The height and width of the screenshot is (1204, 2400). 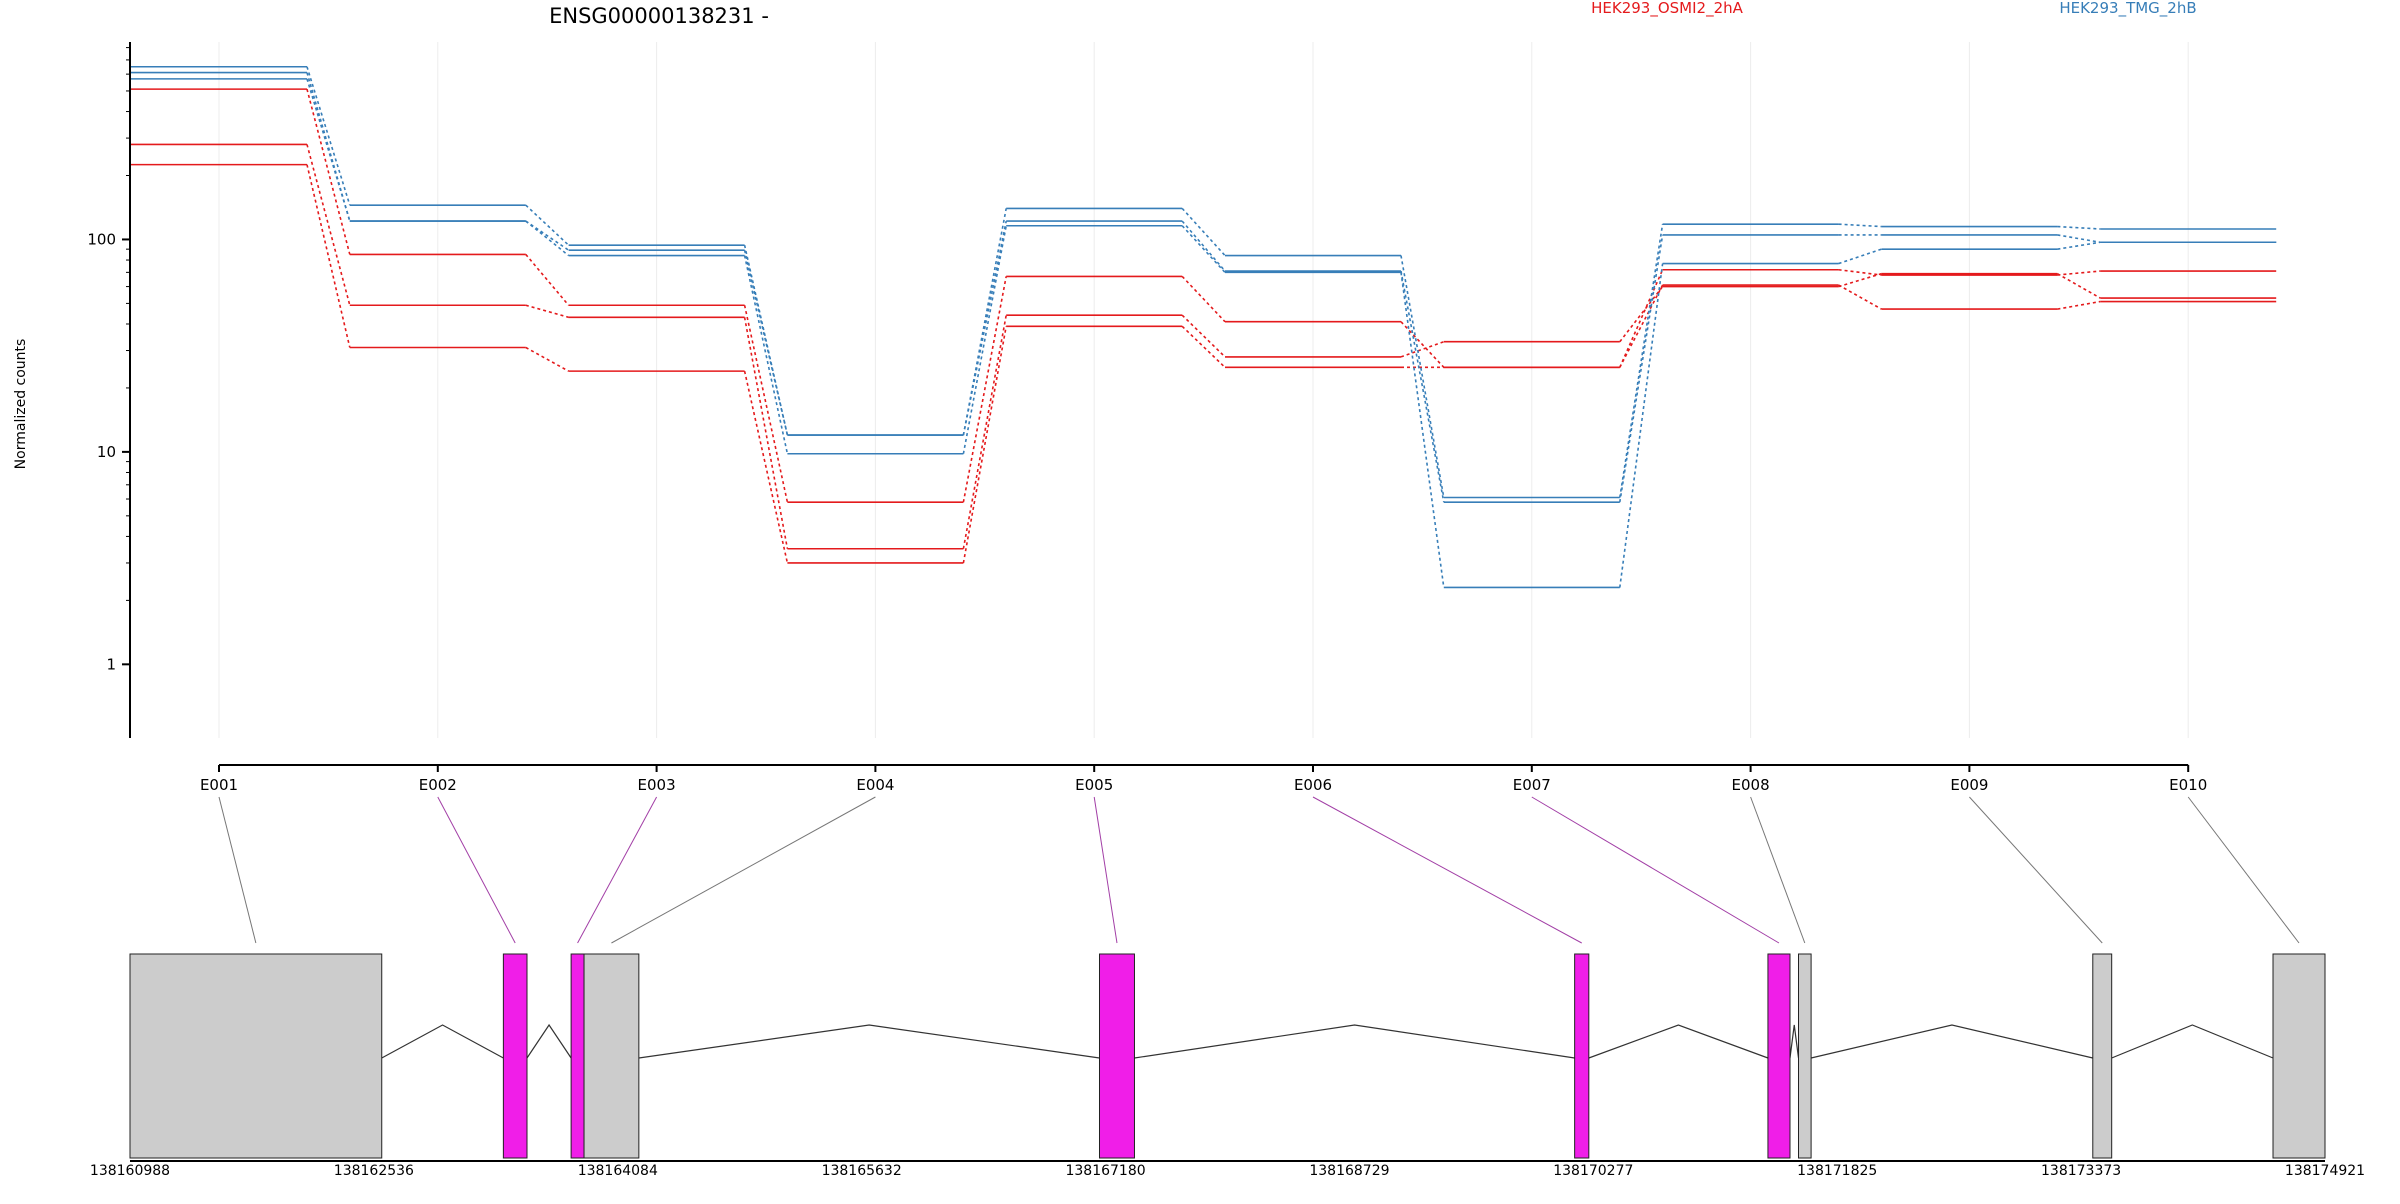 What do you see at coordinates (1778, 870) in the screenshot?
I see `connector-E008` at bounding box center [1778, 870].